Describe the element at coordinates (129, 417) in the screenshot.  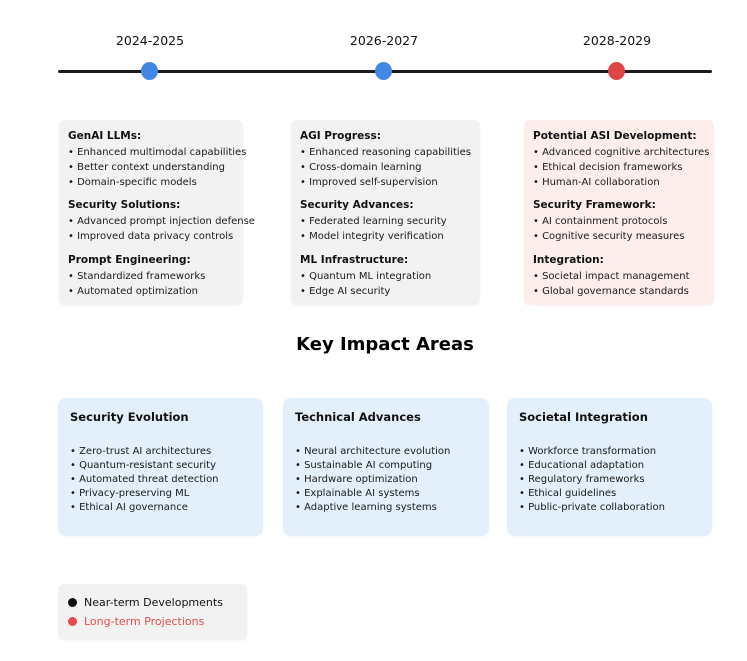
I see `impact-box-title: Security Evolution` at that location.